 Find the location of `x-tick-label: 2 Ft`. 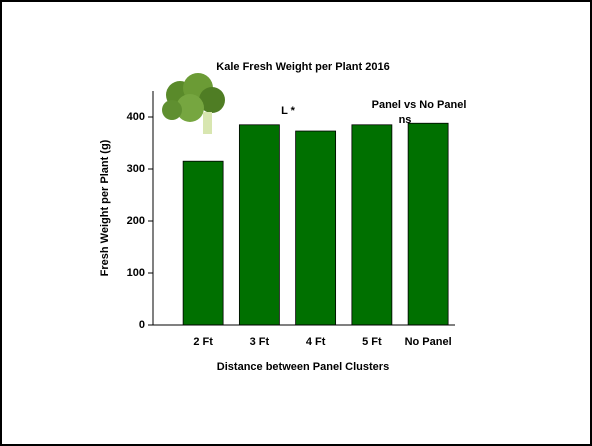

x-tick-label: 2 Ft is located at coordinates (203, 342).